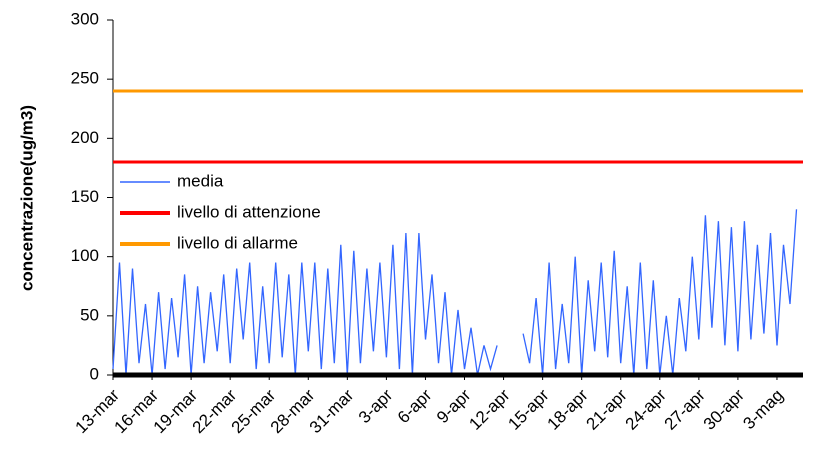  What do you see at coordinates (85, 255) in the screenshot?
I see `y-tick-label: 100` at bounding box center [85, 255].